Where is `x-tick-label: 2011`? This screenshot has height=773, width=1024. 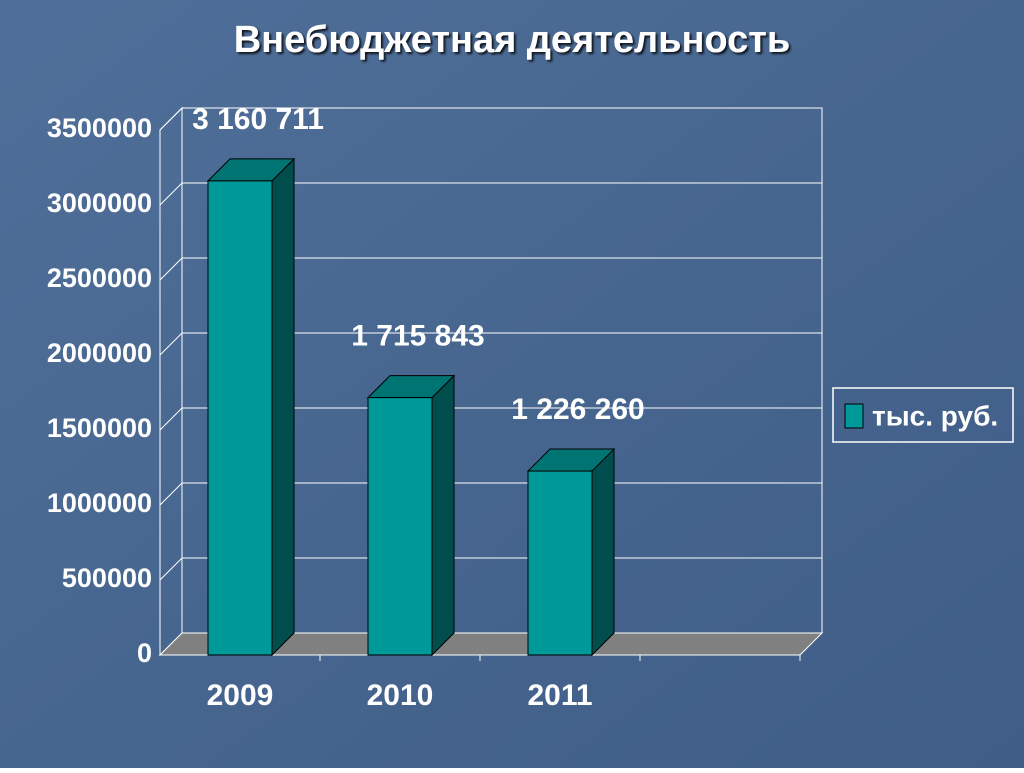 x-tick-label: 2011 is located at coordinates (559, 695).